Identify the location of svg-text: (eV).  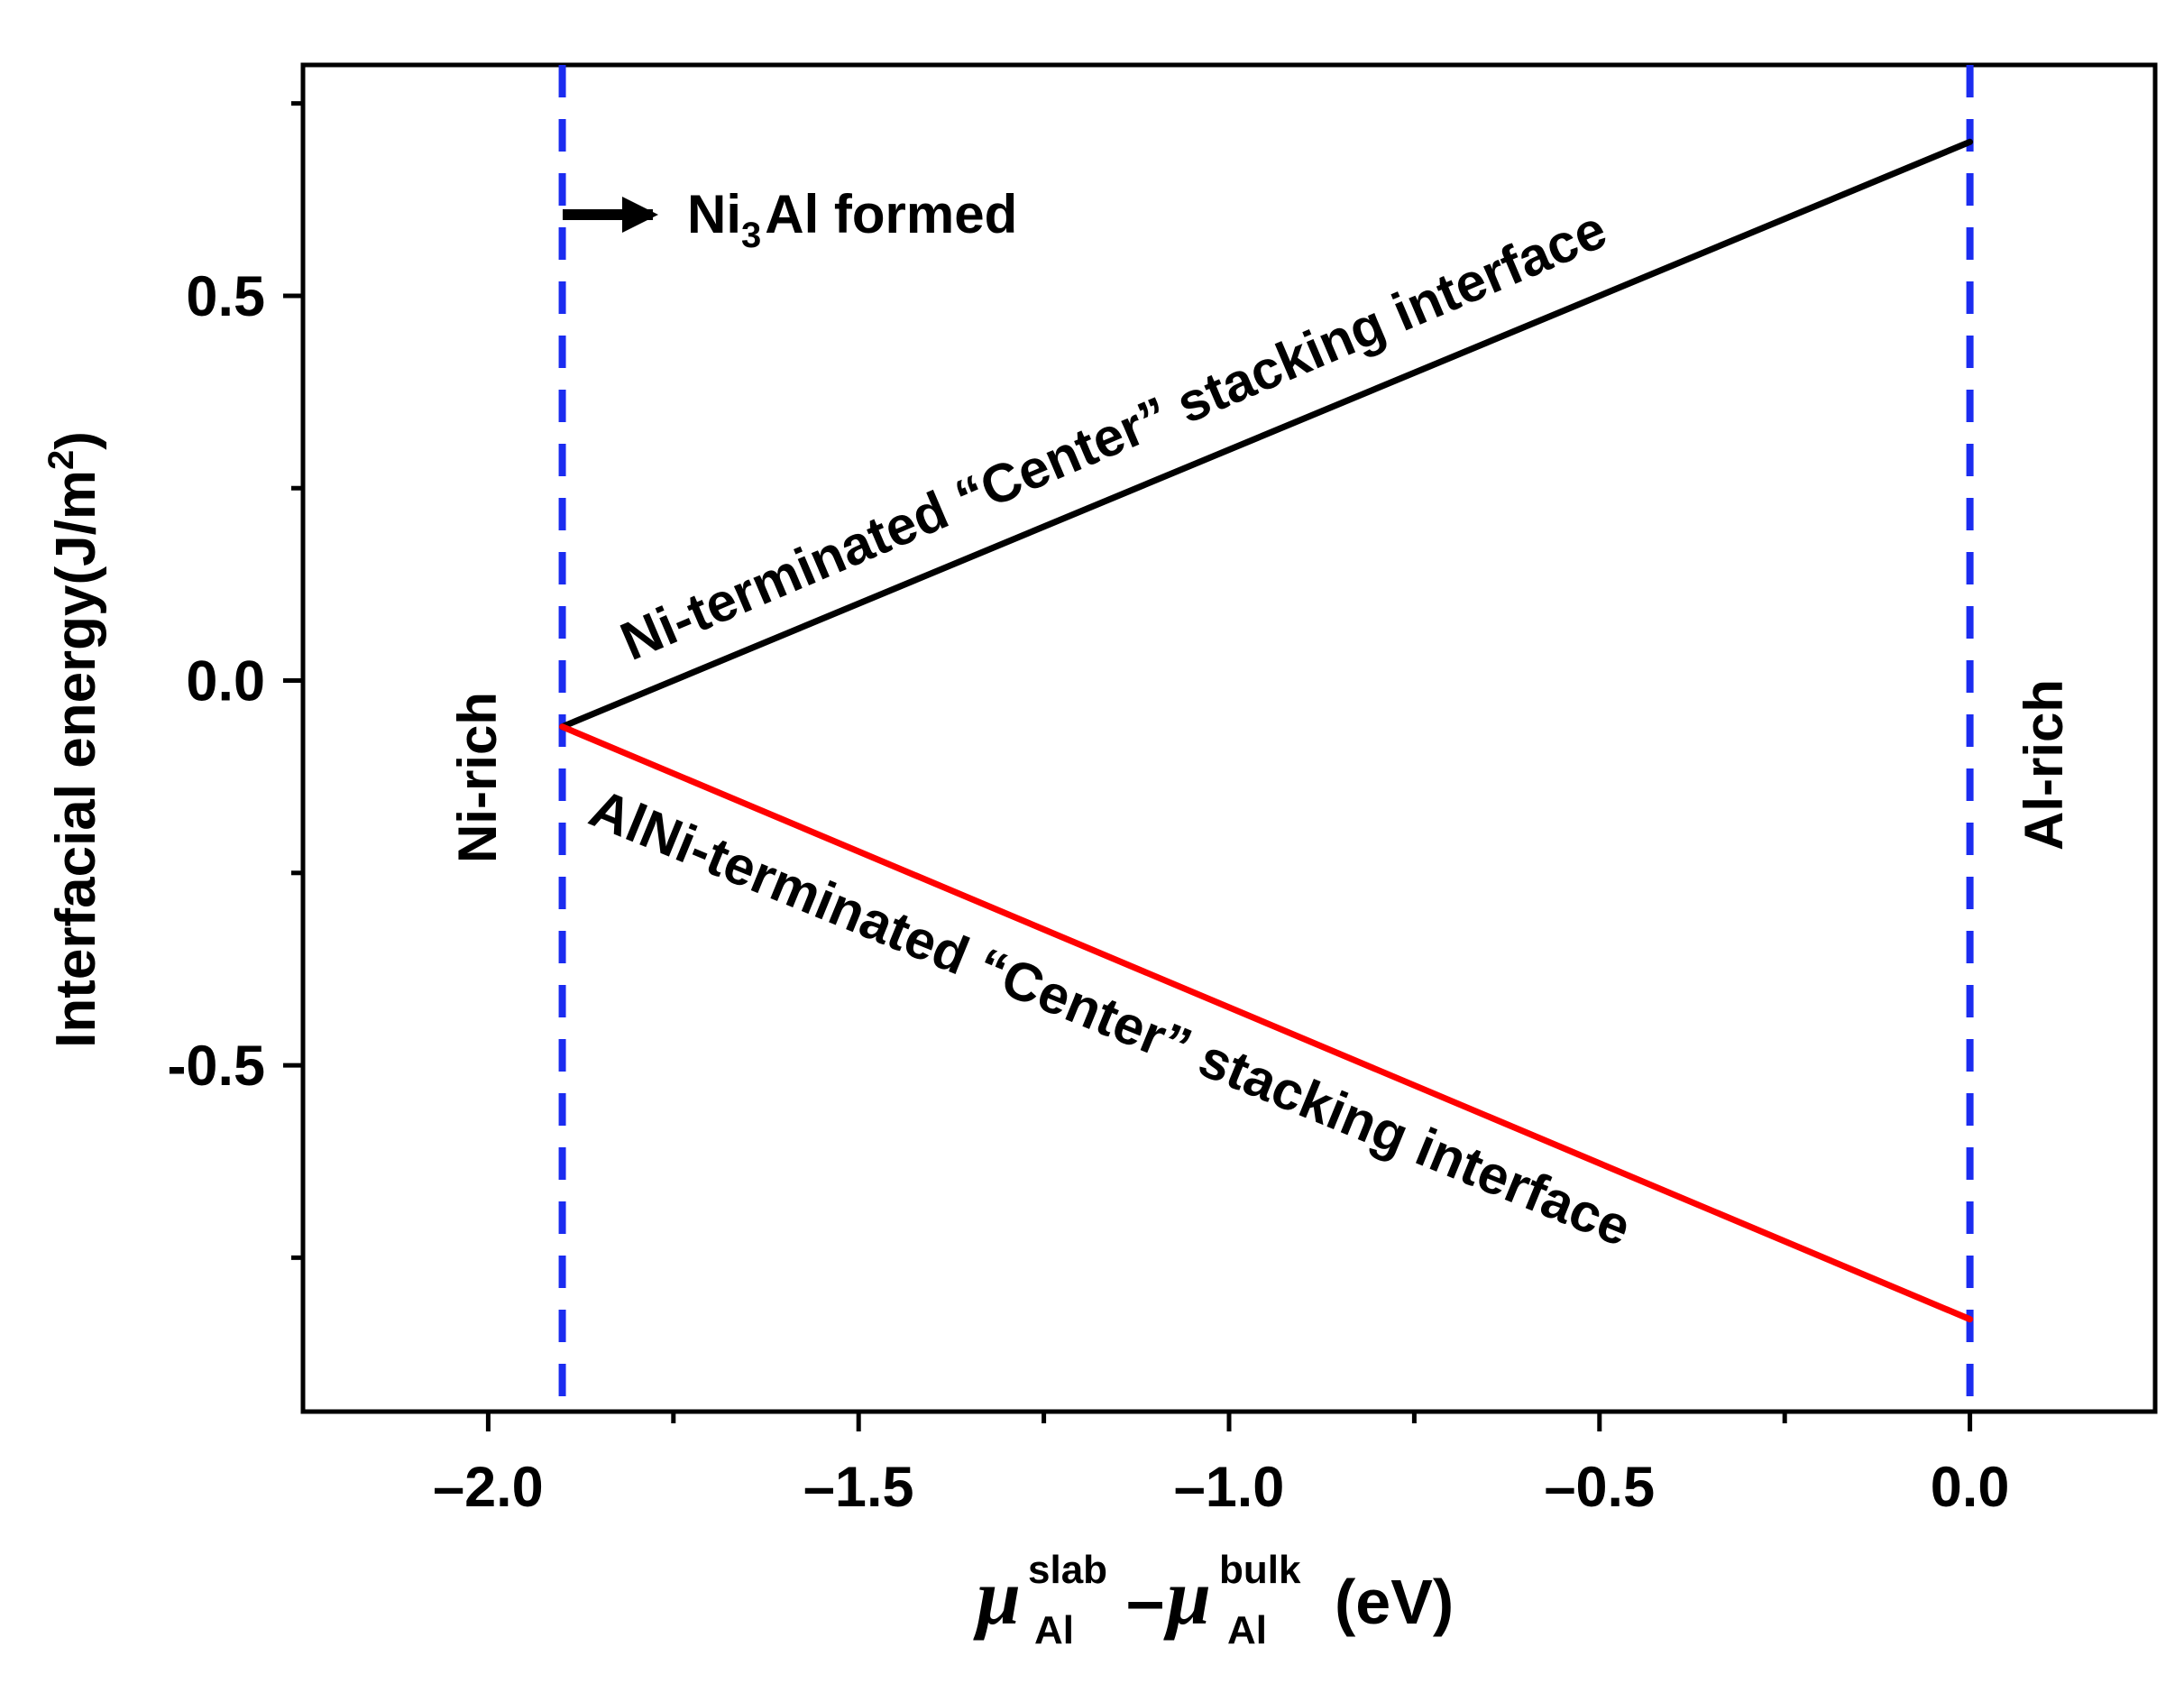
(1394, 1602).